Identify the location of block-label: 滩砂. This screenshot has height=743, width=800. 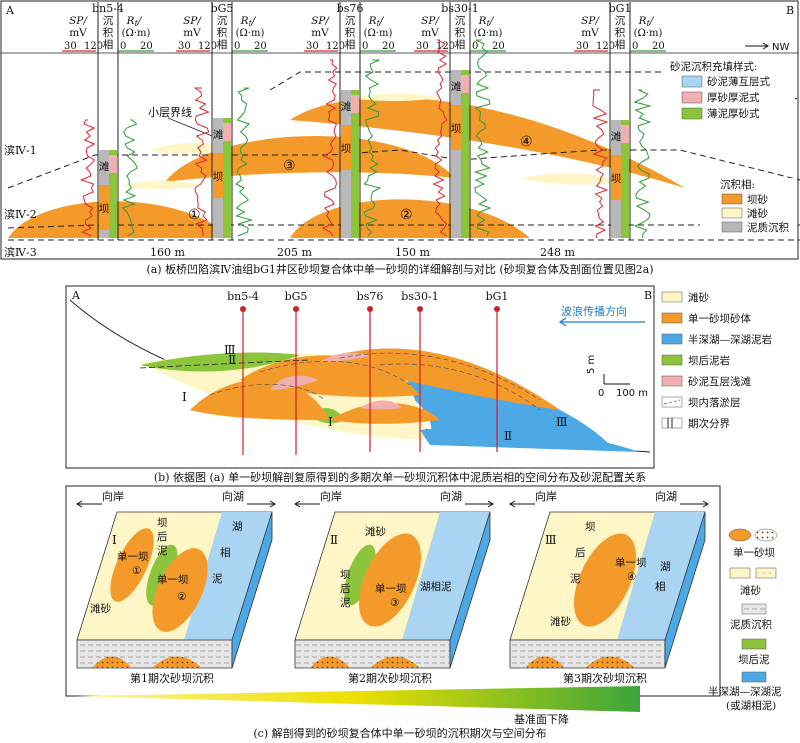
(100, 608).